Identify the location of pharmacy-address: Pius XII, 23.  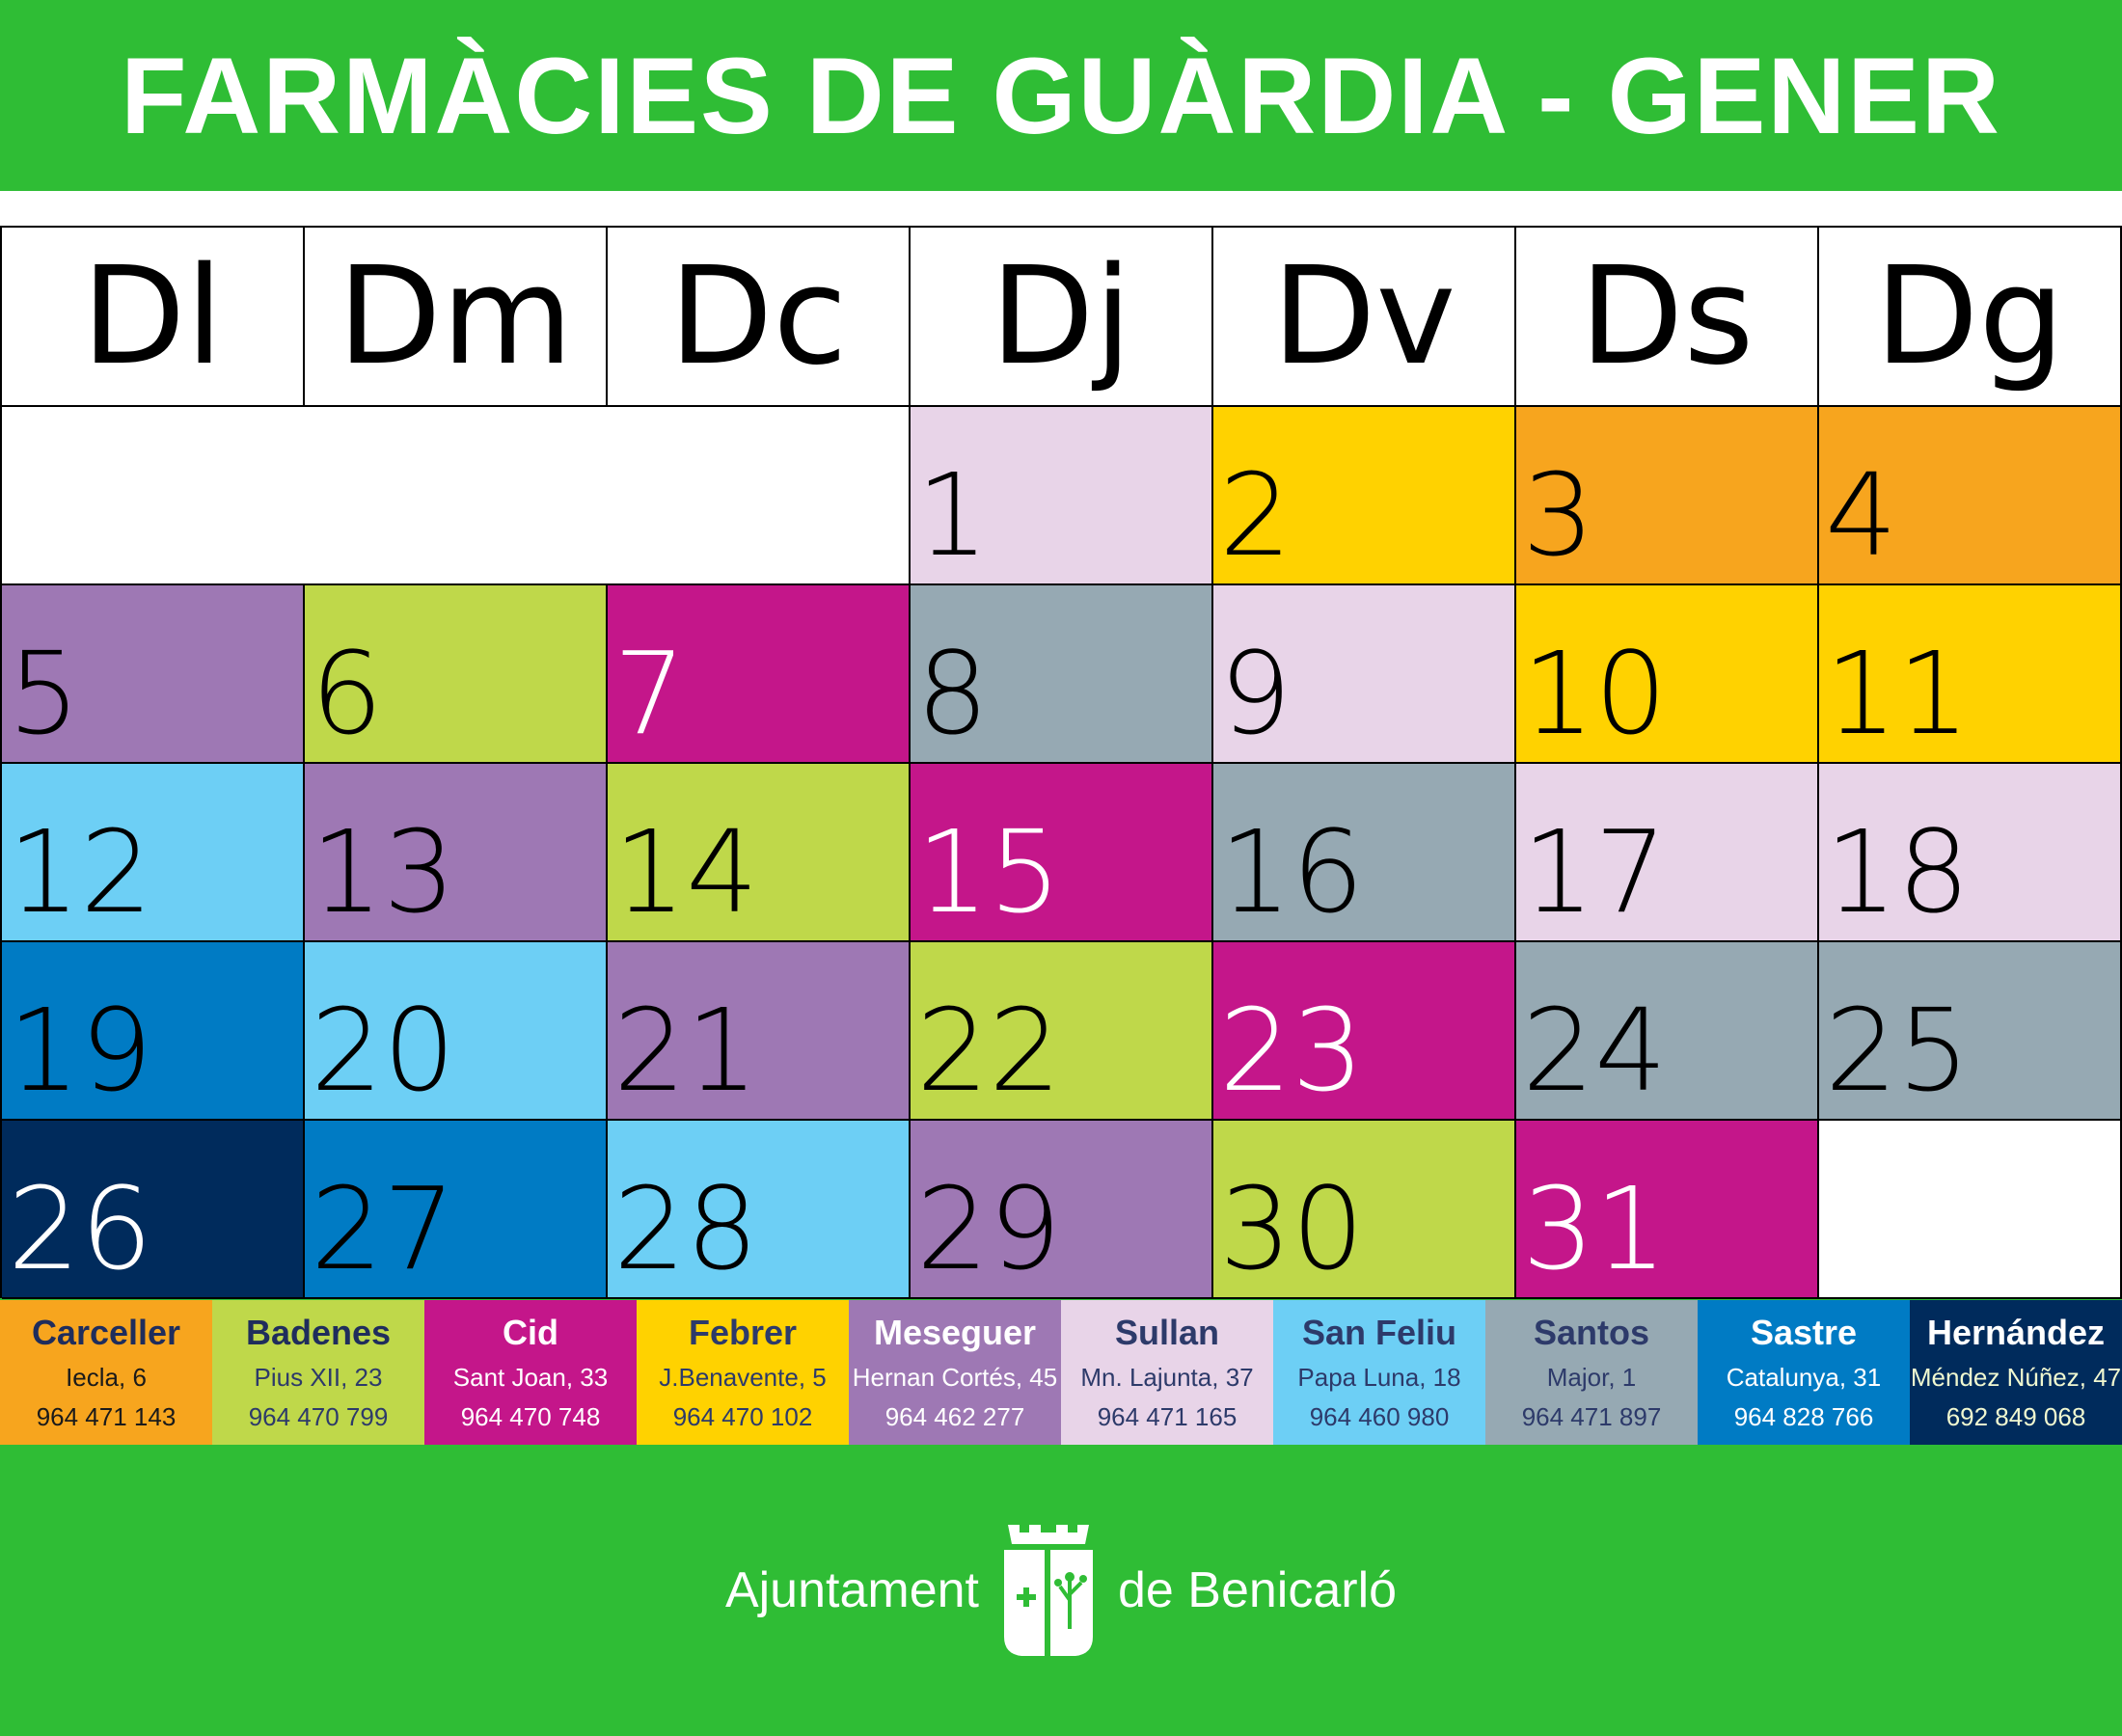
(319, 1377).